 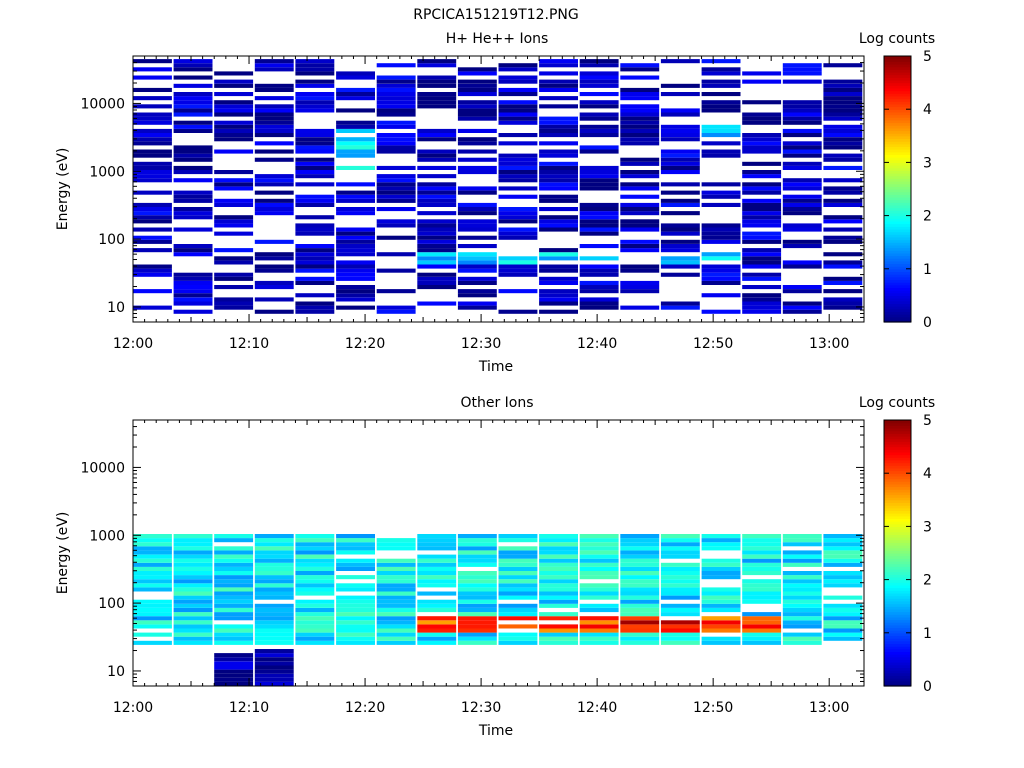 What do you see at coordinates (927, 57) in the screenshot?
I see `colorbar-tick-label: 5` at bounding box center [927, 57].